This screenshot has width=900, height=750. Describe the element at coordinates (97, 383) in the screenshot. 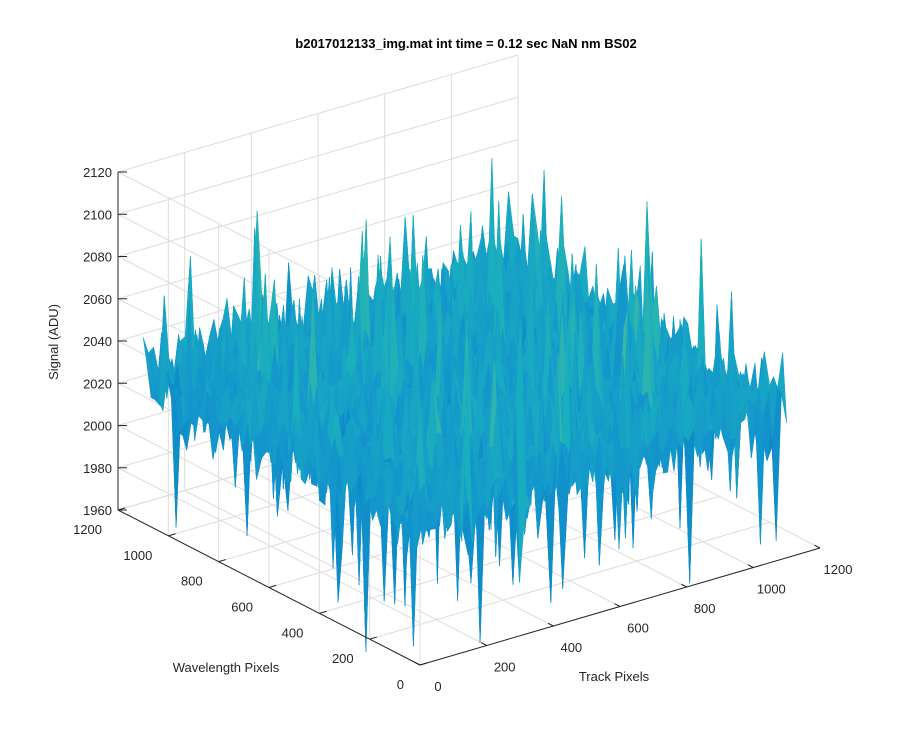

I see `z-tick-label-2020: 2020` at that location.